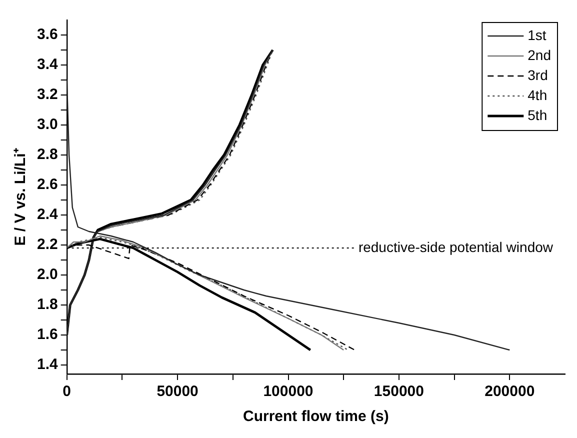  What do you see at coordinates (47, 125) in the screenshot?
I see `text: 3.0` at bounding box center [47, 125].